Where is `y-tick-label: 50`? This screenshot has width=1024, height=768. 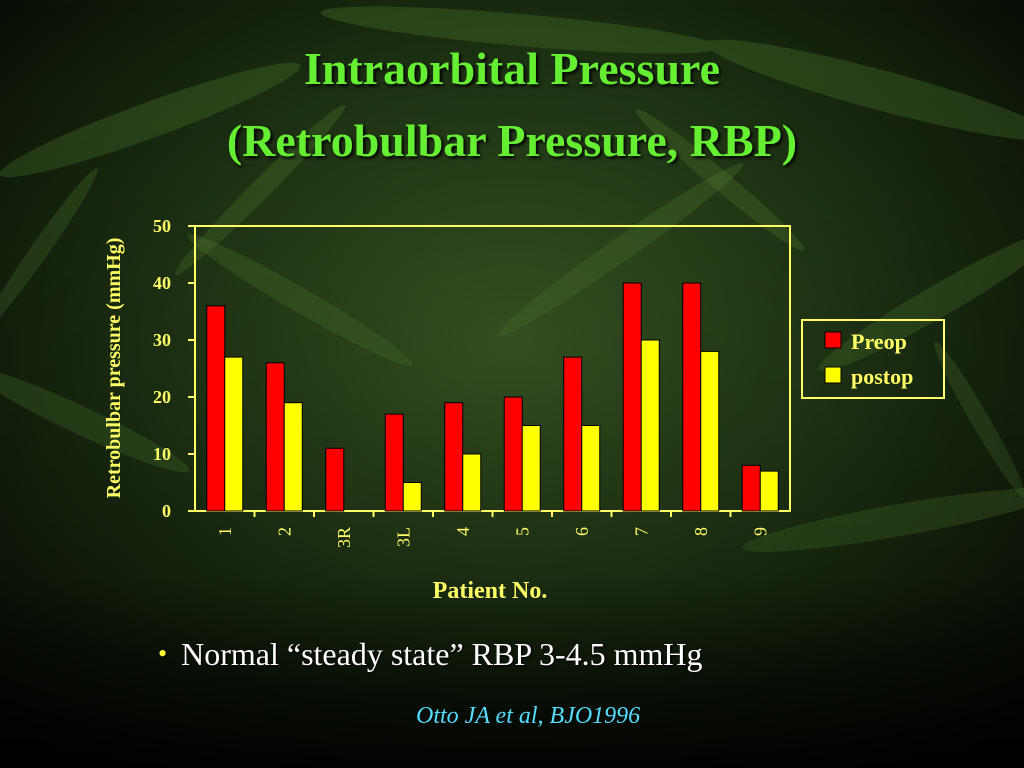
y-tick-label: 50 is located at coordinates (162, 226).